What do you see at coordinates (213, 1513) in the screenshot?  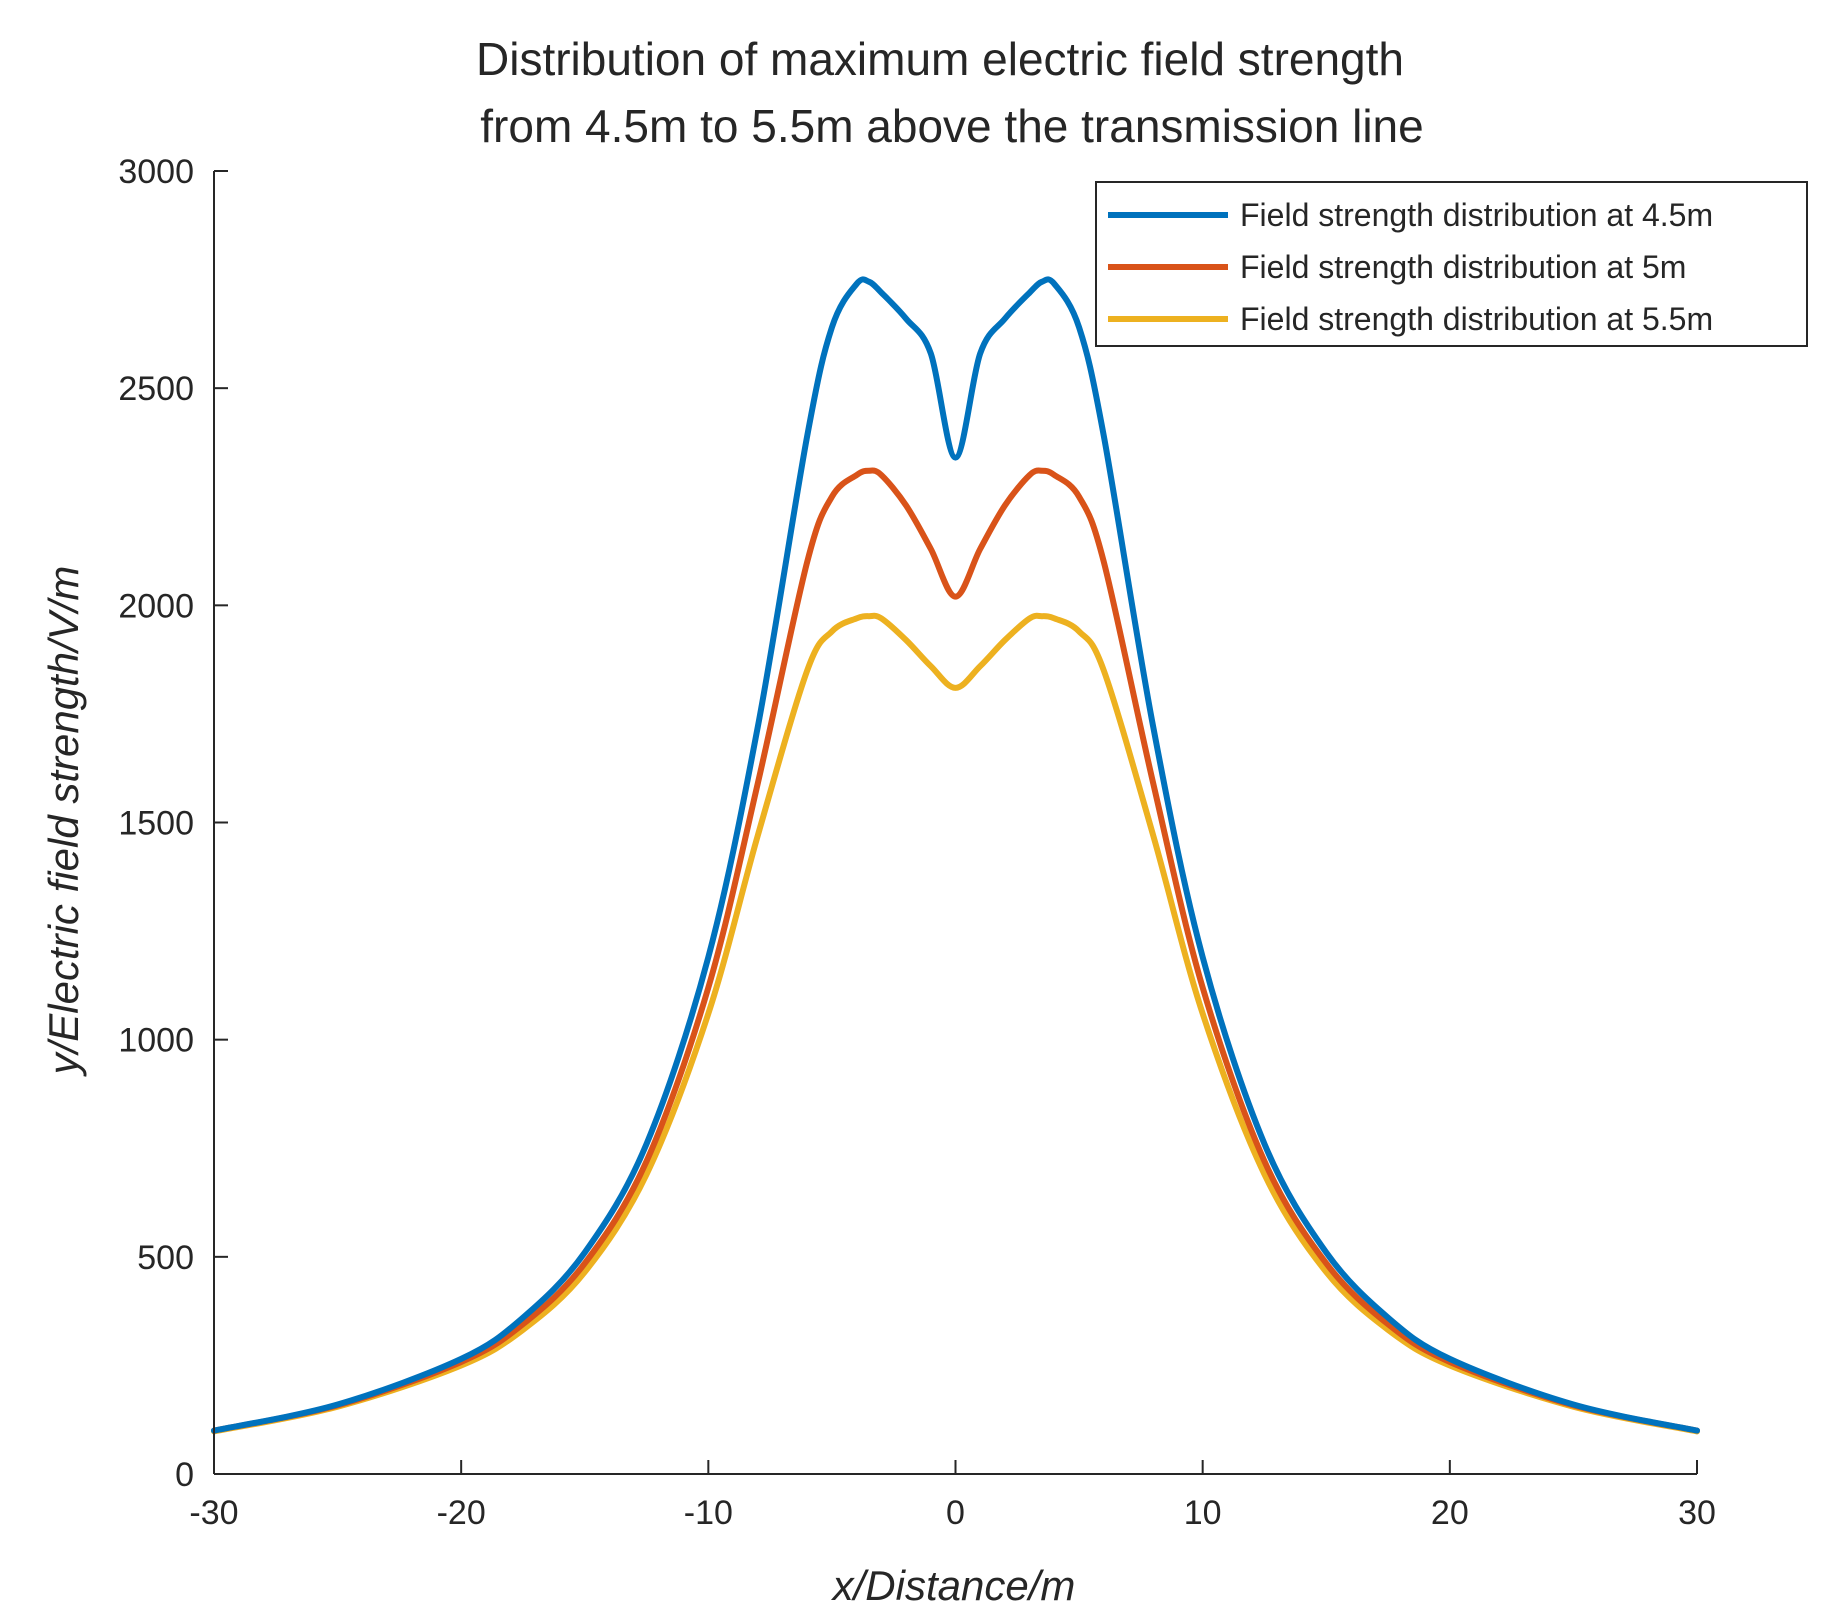 I see `x-tick-label: -30` at bounding box center [213, 1513].